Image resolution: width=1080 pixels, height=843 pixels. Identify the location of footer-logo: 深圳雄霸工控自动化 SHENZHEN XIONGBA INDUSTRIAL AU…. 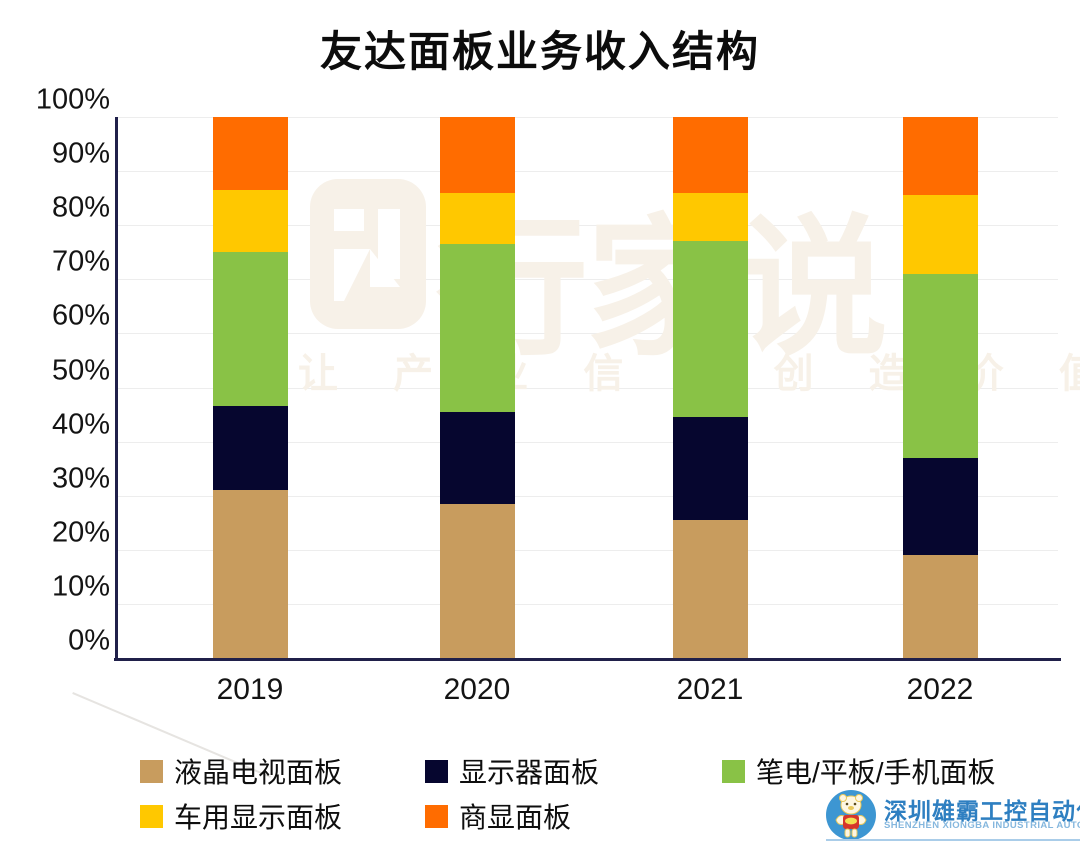
(953, 816).